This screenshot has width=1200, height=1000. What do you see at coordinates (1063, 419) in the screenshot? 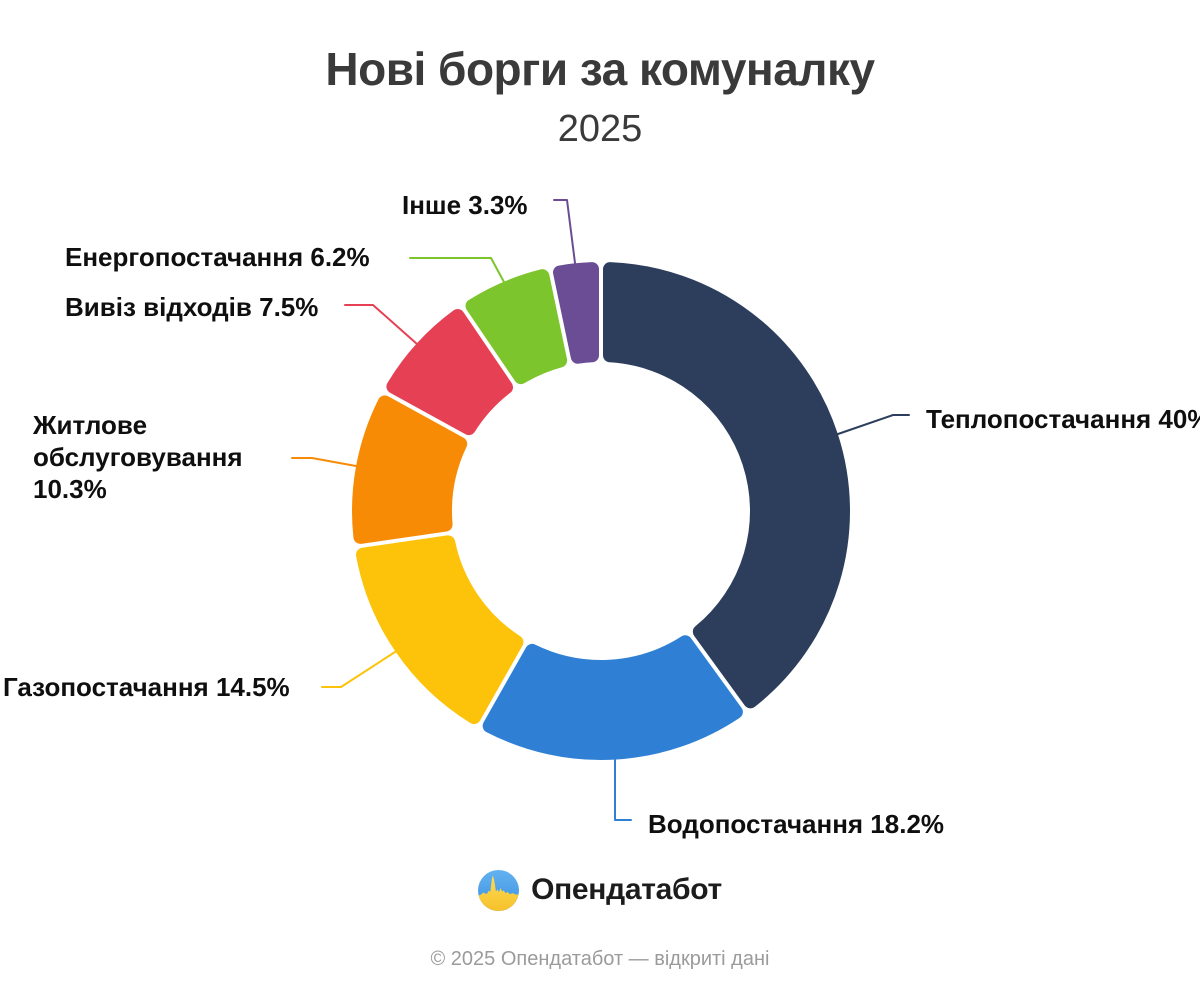
I see `segment-label-1: Теплопостачання 40%` at bounding box center [1063, 419].